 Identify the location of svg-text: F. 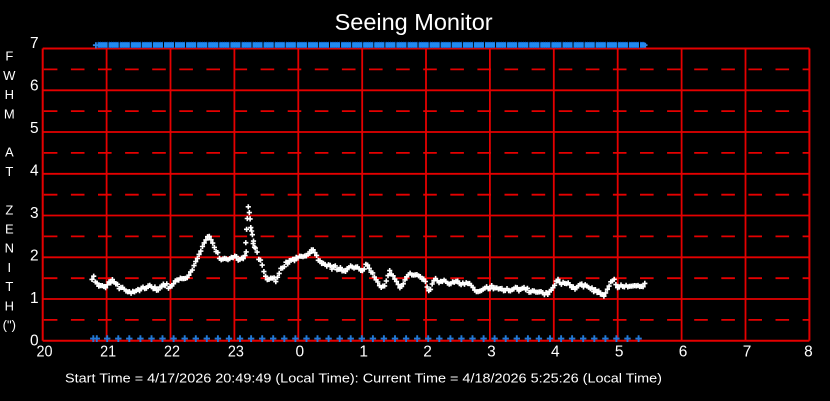
(9, 56).